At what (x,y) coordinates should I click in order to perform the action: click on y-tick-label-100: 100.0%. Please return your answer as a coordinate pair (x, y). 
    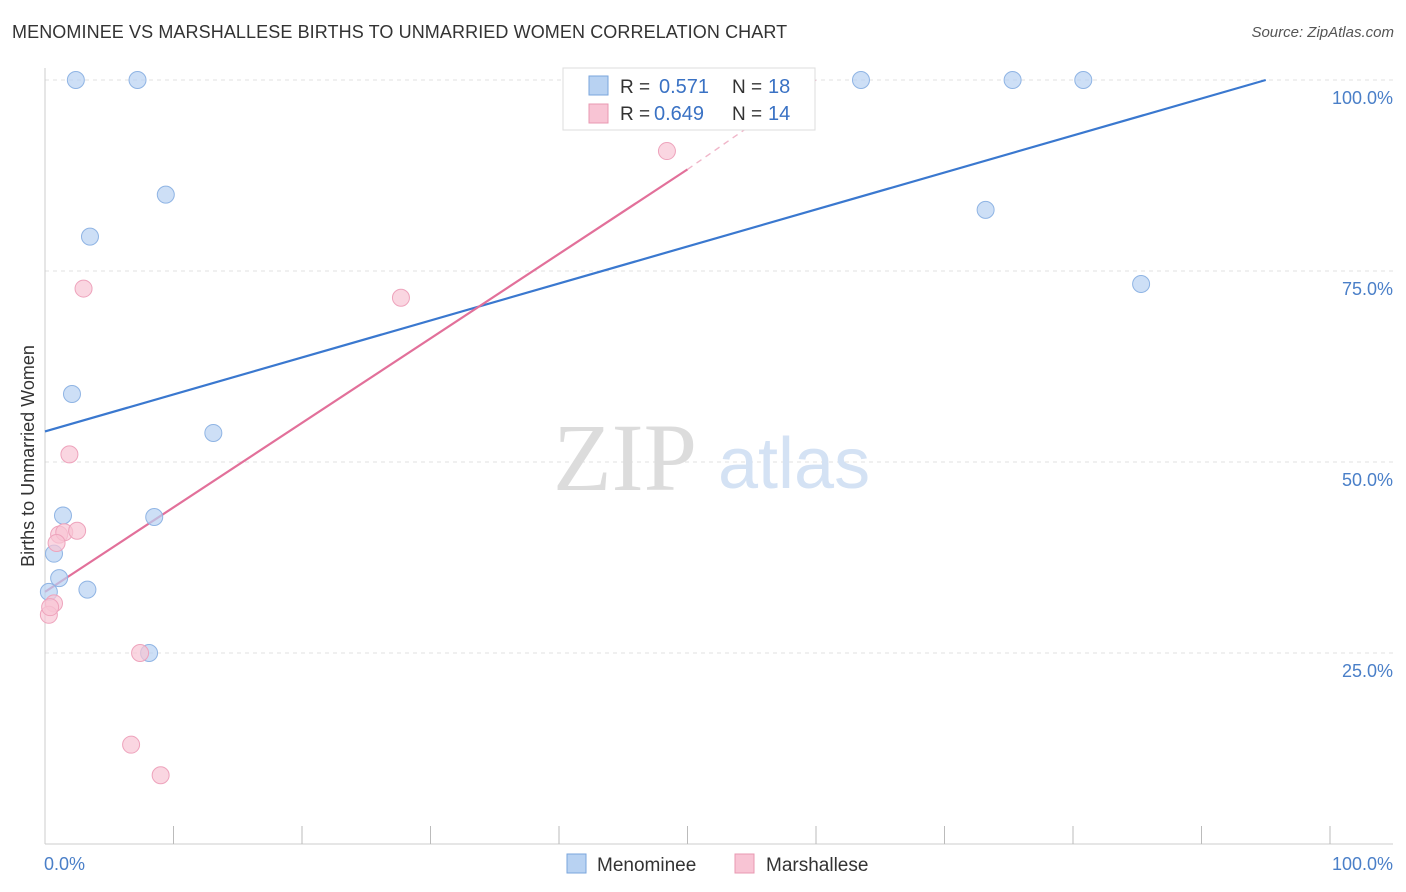
    Looking at the image, I should click on (1362, 98).